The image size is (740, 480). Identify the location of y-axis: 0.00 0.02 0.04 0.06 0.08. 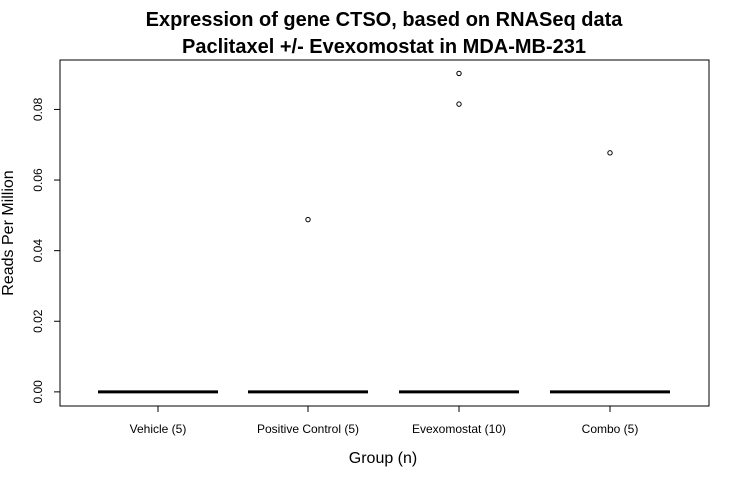
(45, 250).